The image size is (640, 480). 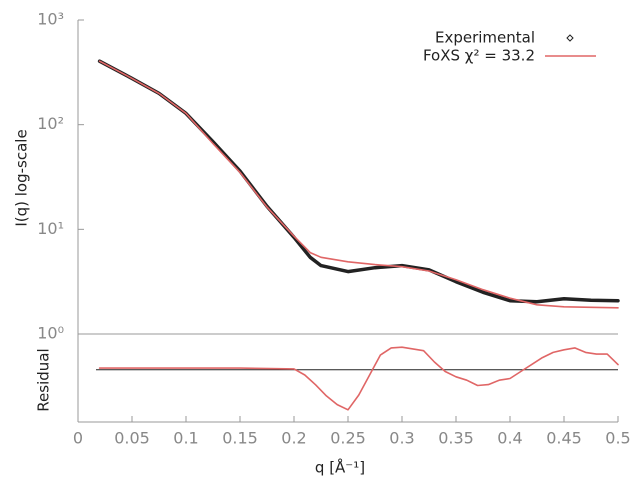 What do you see at coordinates (50, 123) in the screenshot?
I see `y-tick-label: 10²` at bounding box center [50, 123].